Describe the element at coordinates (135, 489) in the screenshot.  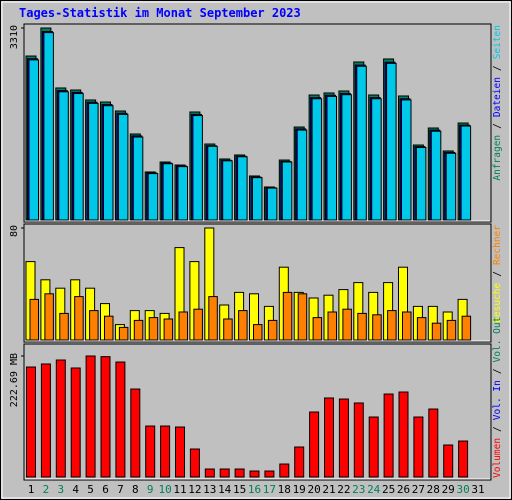
I see `x-tick-label: 8` at that location.